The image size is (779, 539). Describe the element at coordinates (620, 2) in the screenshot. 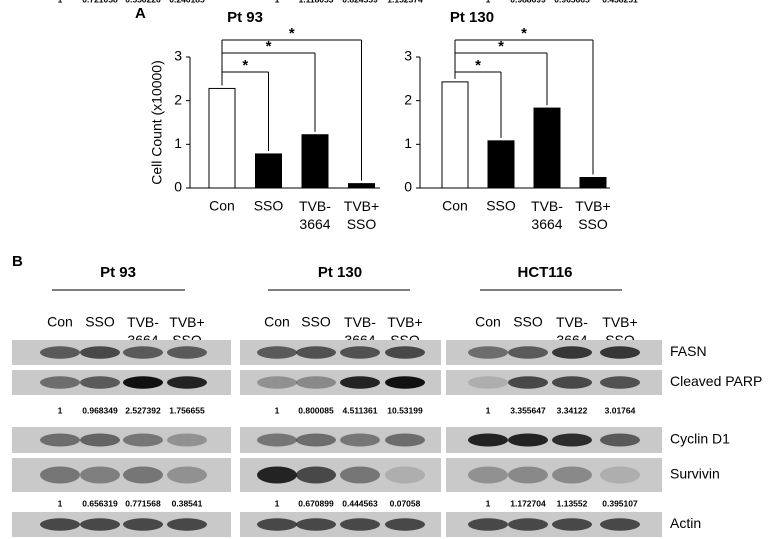

I see `quantification: 0.438251` at that location.